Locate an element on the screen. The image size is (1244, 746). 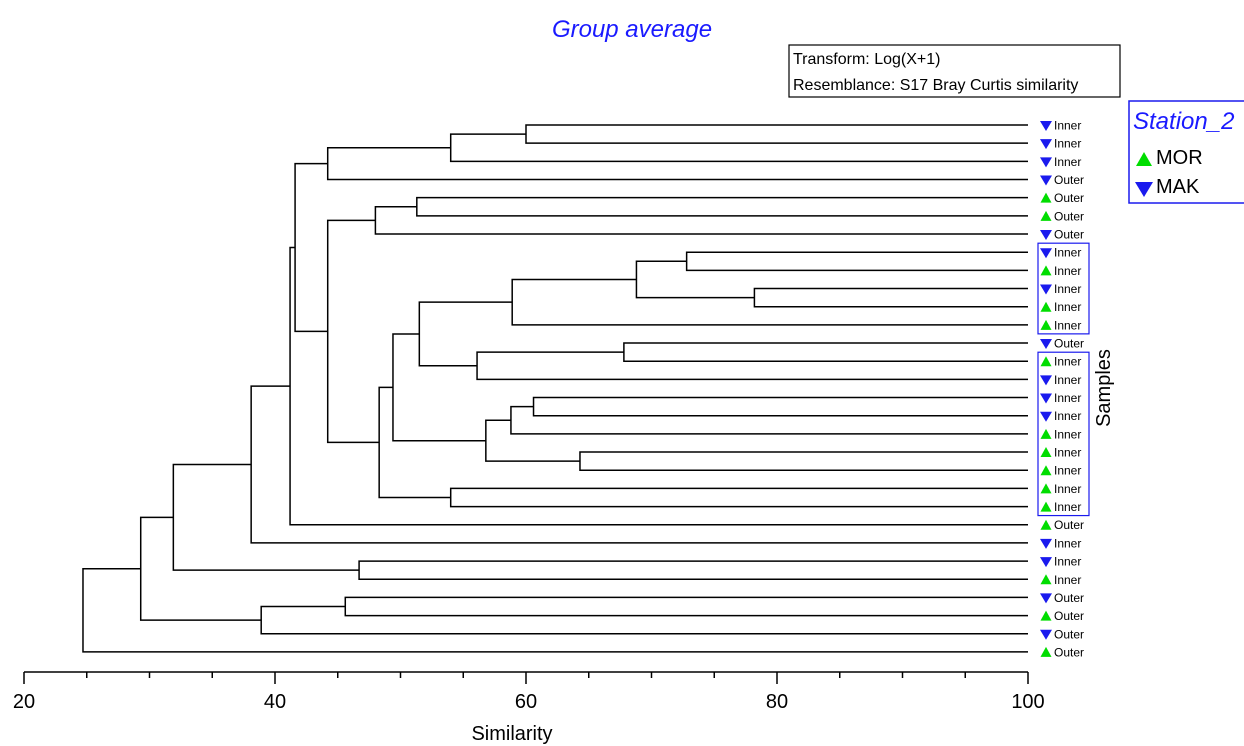
legend-item-mor: MOR is located at coordinates (1179, 158).